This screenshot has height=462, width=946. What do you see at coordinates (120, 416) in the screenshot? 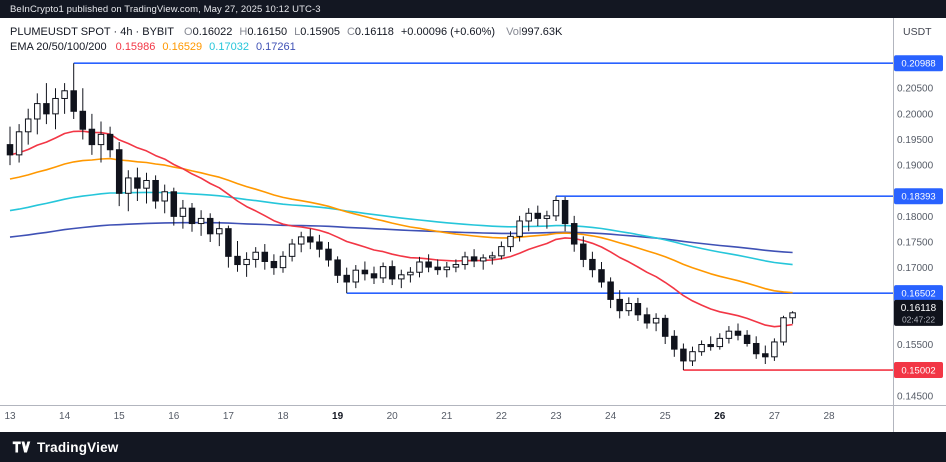
I see `time-tick-label: 15` at bounding box center [120, 416].